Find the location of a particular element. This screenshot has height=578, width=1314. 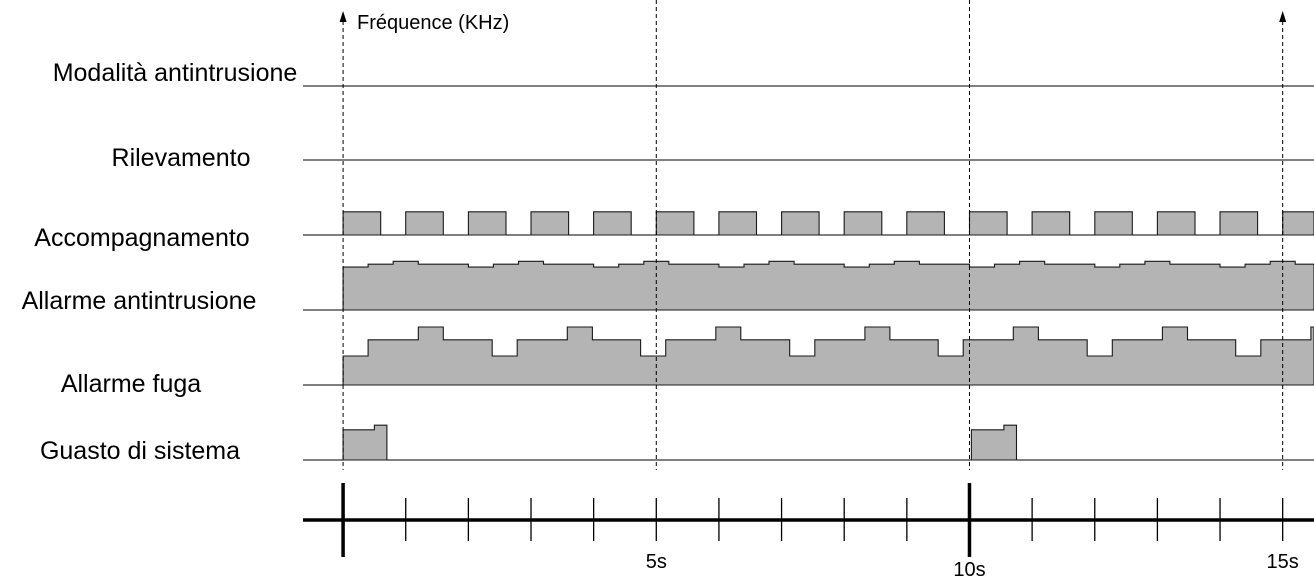

label-guasto-di-sistema: Guasto di sistema is located at coordinates (140, 451).